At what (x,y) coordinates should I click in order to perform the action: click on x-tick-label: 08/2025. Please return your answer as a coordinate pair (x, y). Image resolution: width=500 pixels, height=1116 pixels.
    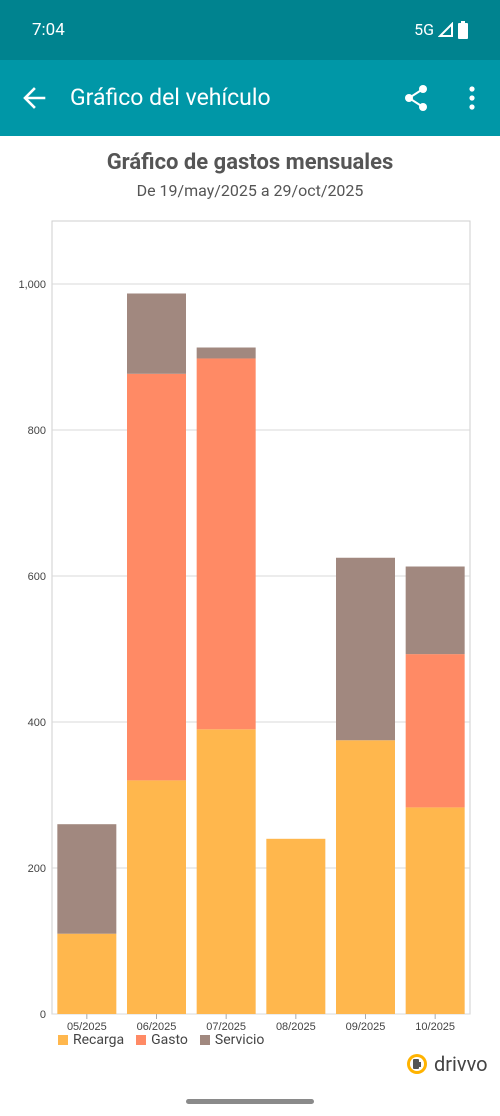
    Looking at the image, I should click on (296, 1027).